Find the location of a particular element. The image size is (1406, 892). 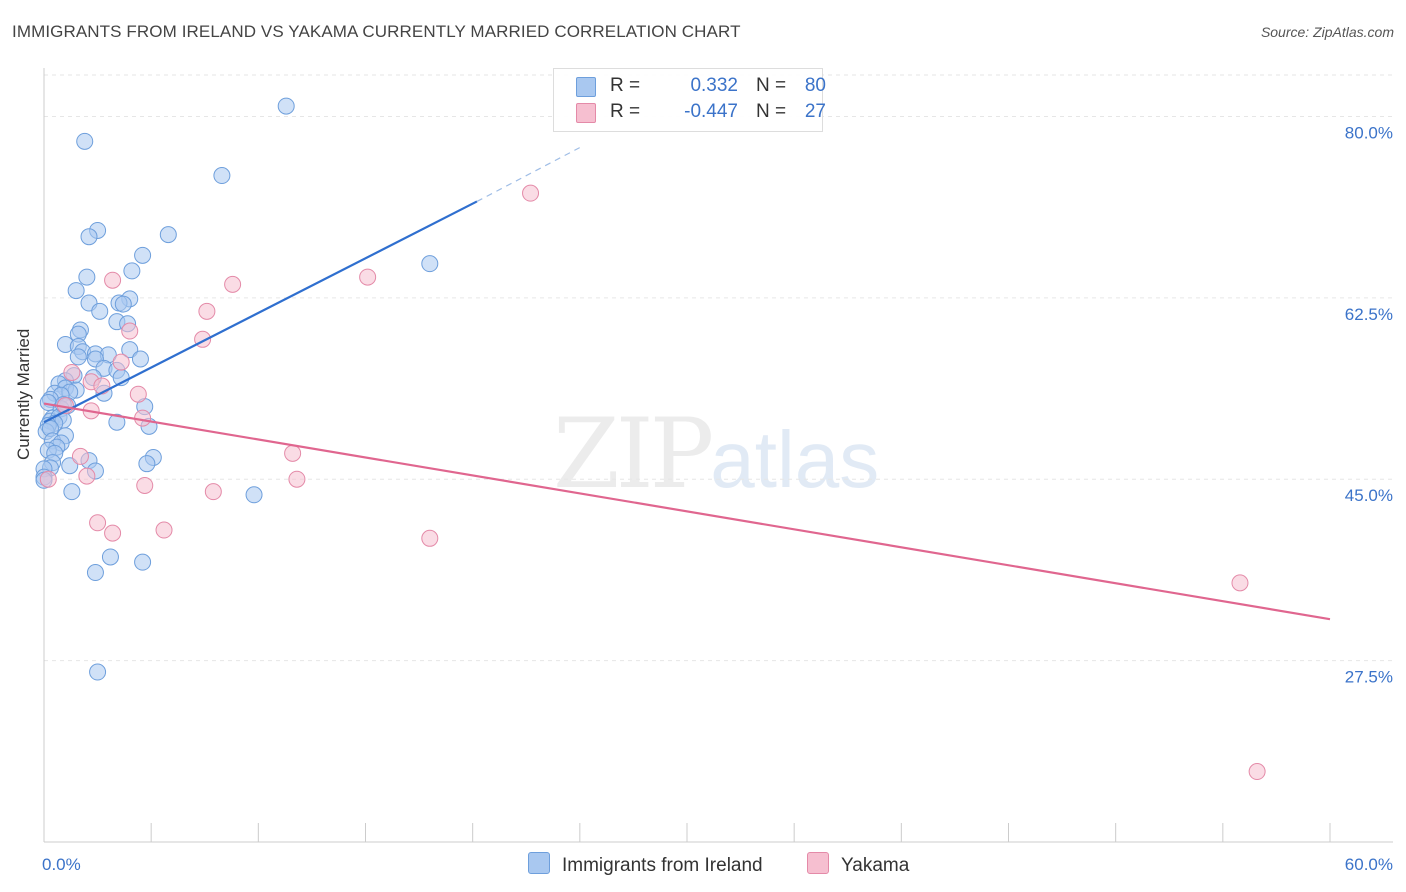

watermark-zip: ZIP is located at coordinates (633, 454).